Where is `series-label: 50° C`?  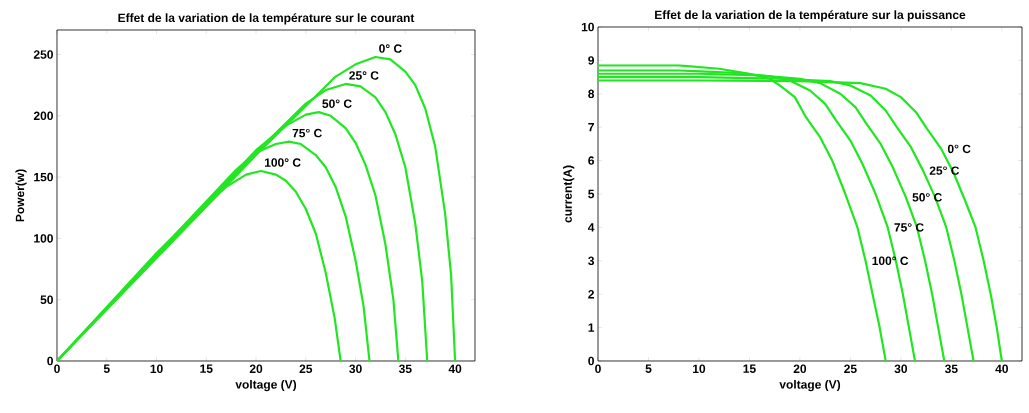
series-label: 50° C is located at coordinates (337, 103).